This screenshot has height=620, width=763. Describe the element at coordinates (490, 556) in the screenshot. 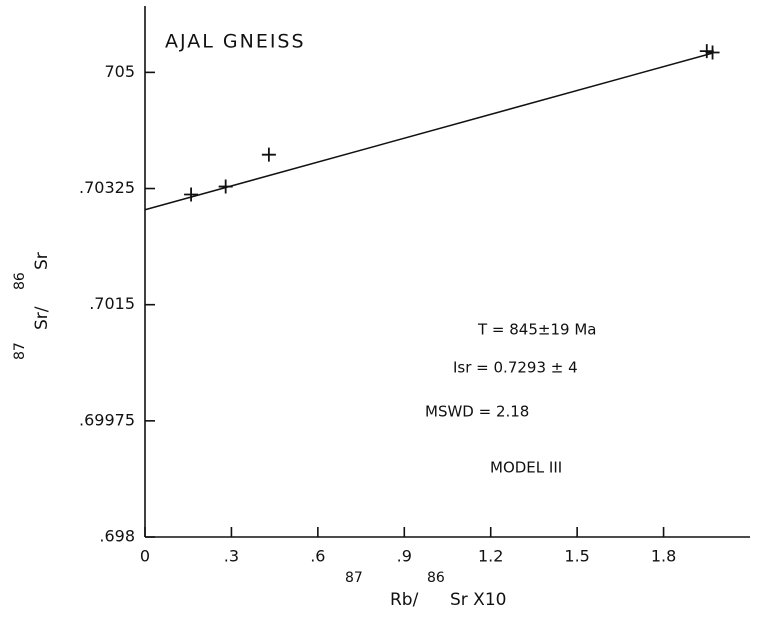

I see `x-tick-label: 1.2` at that location.